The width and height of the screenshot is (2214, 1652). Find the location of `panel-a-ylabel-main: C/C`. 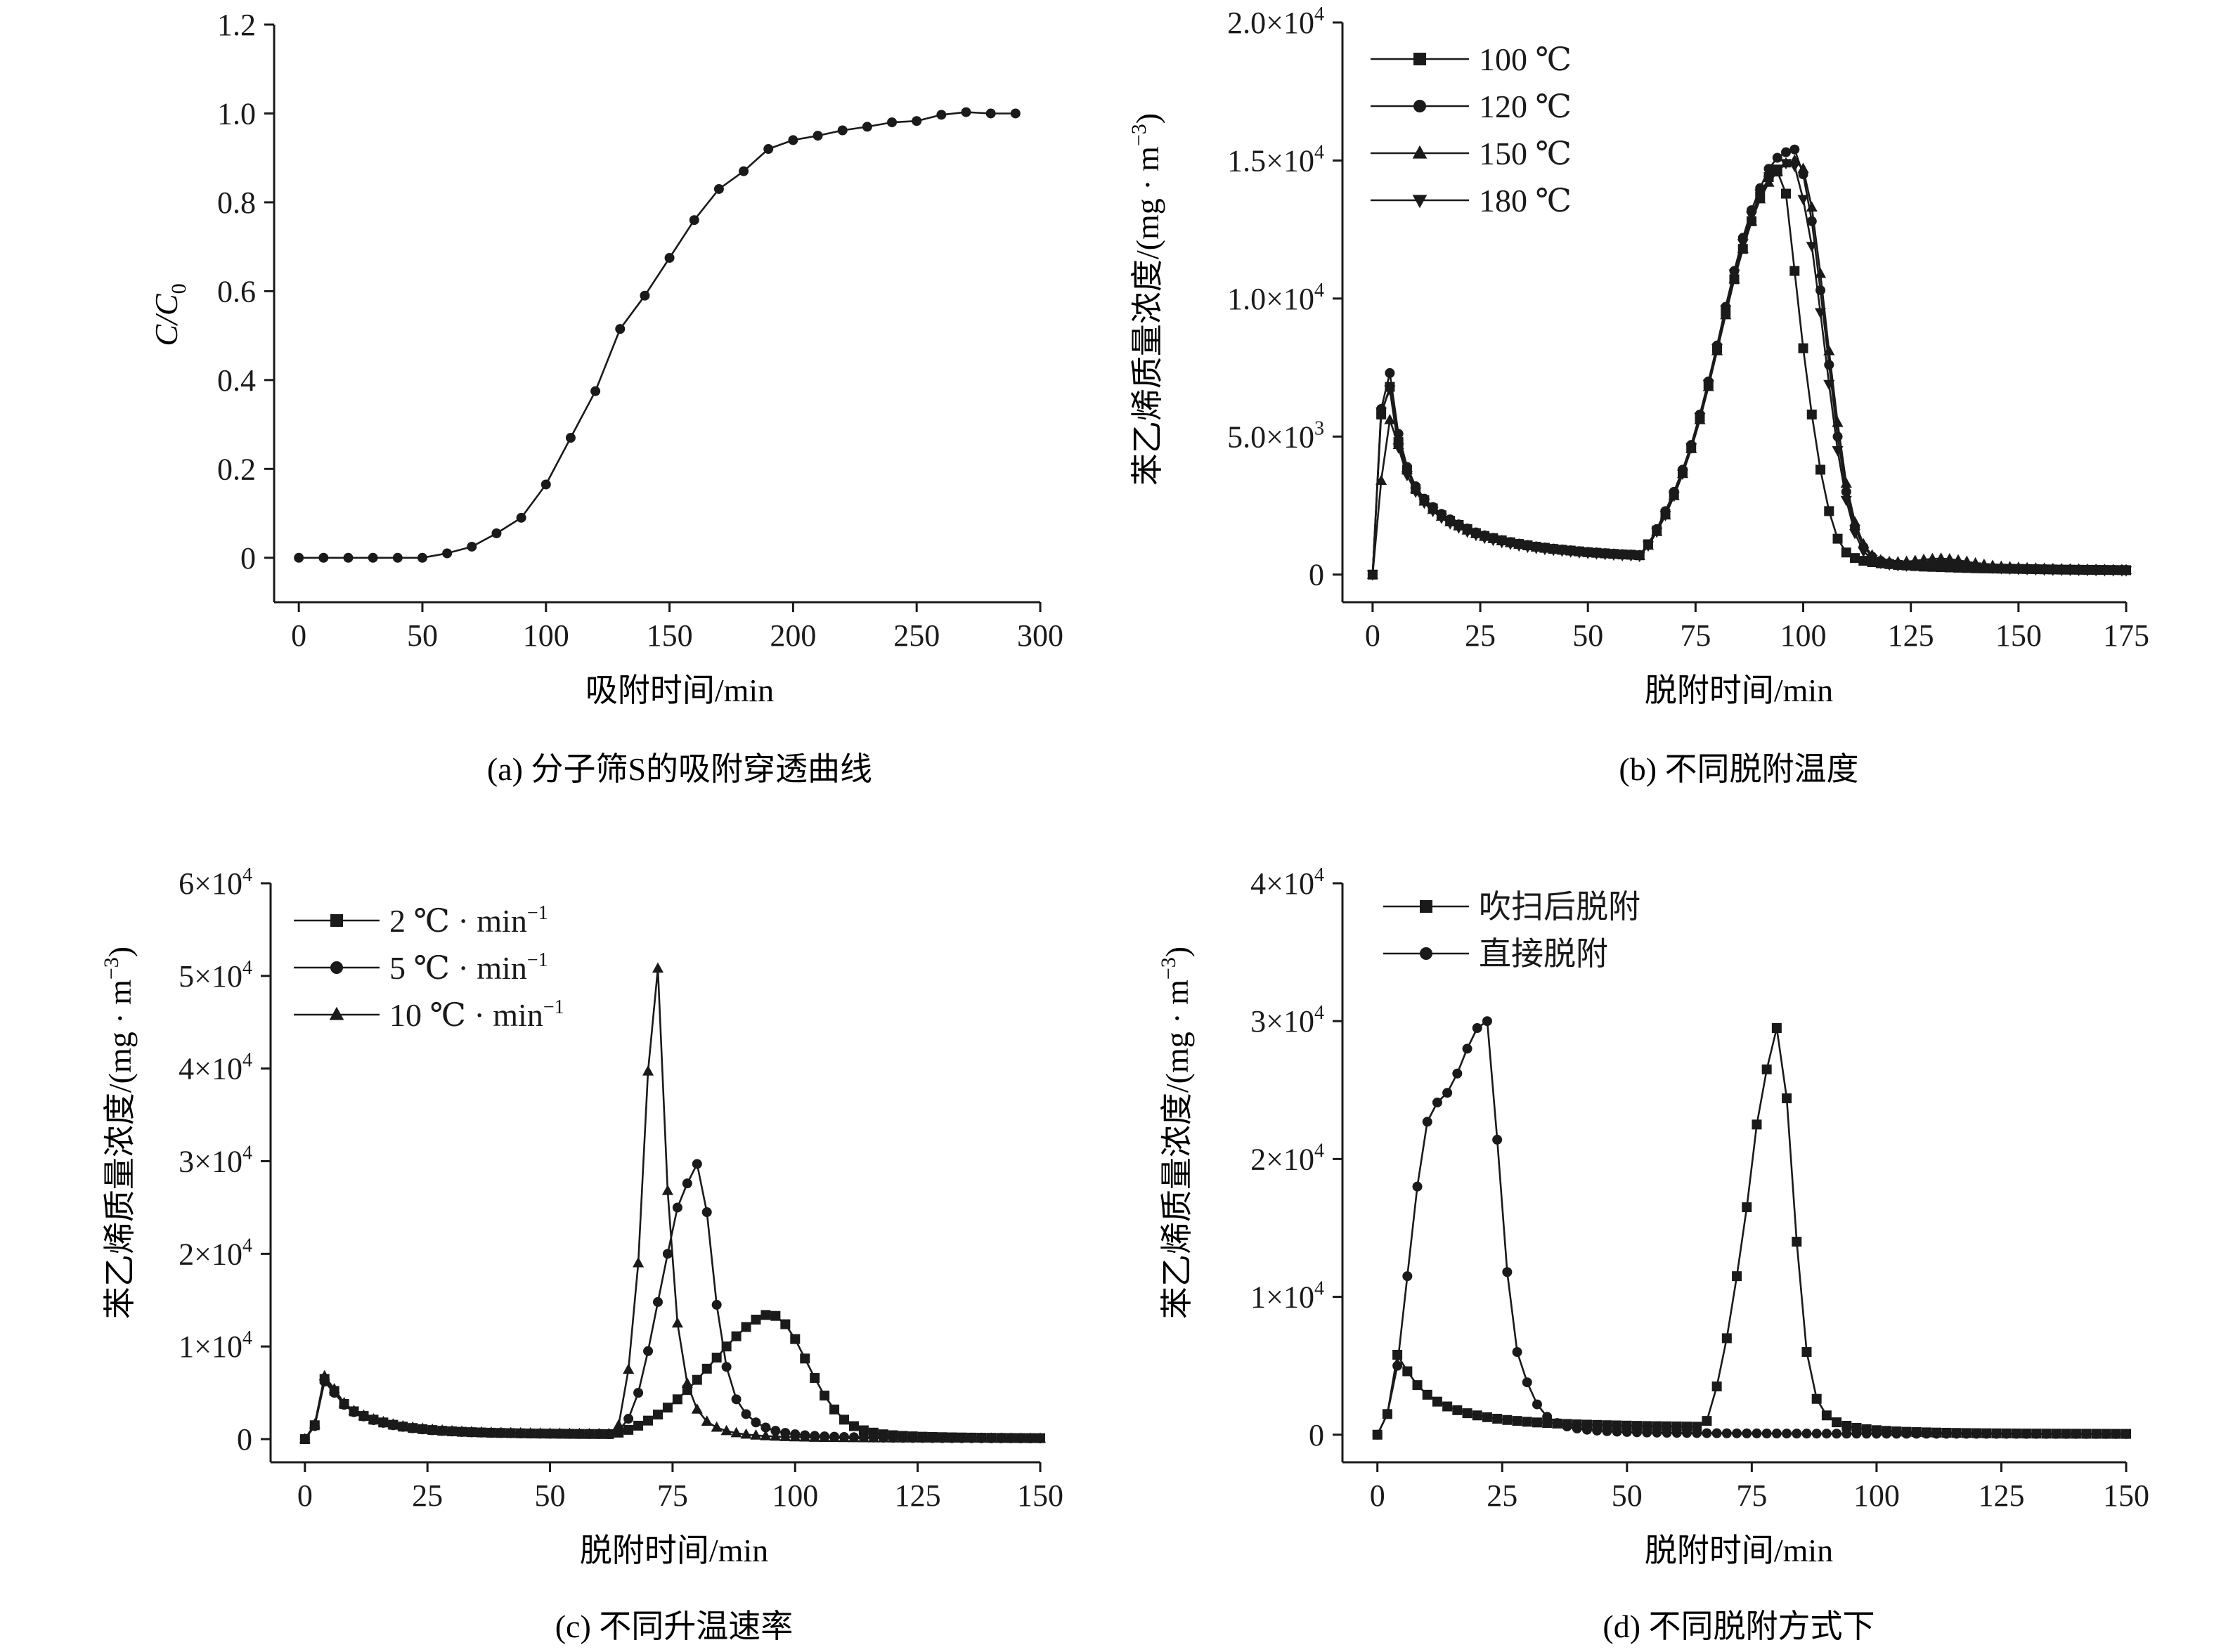

panel-a-ylabel-main: C/C is located at coordinates (166, 319).